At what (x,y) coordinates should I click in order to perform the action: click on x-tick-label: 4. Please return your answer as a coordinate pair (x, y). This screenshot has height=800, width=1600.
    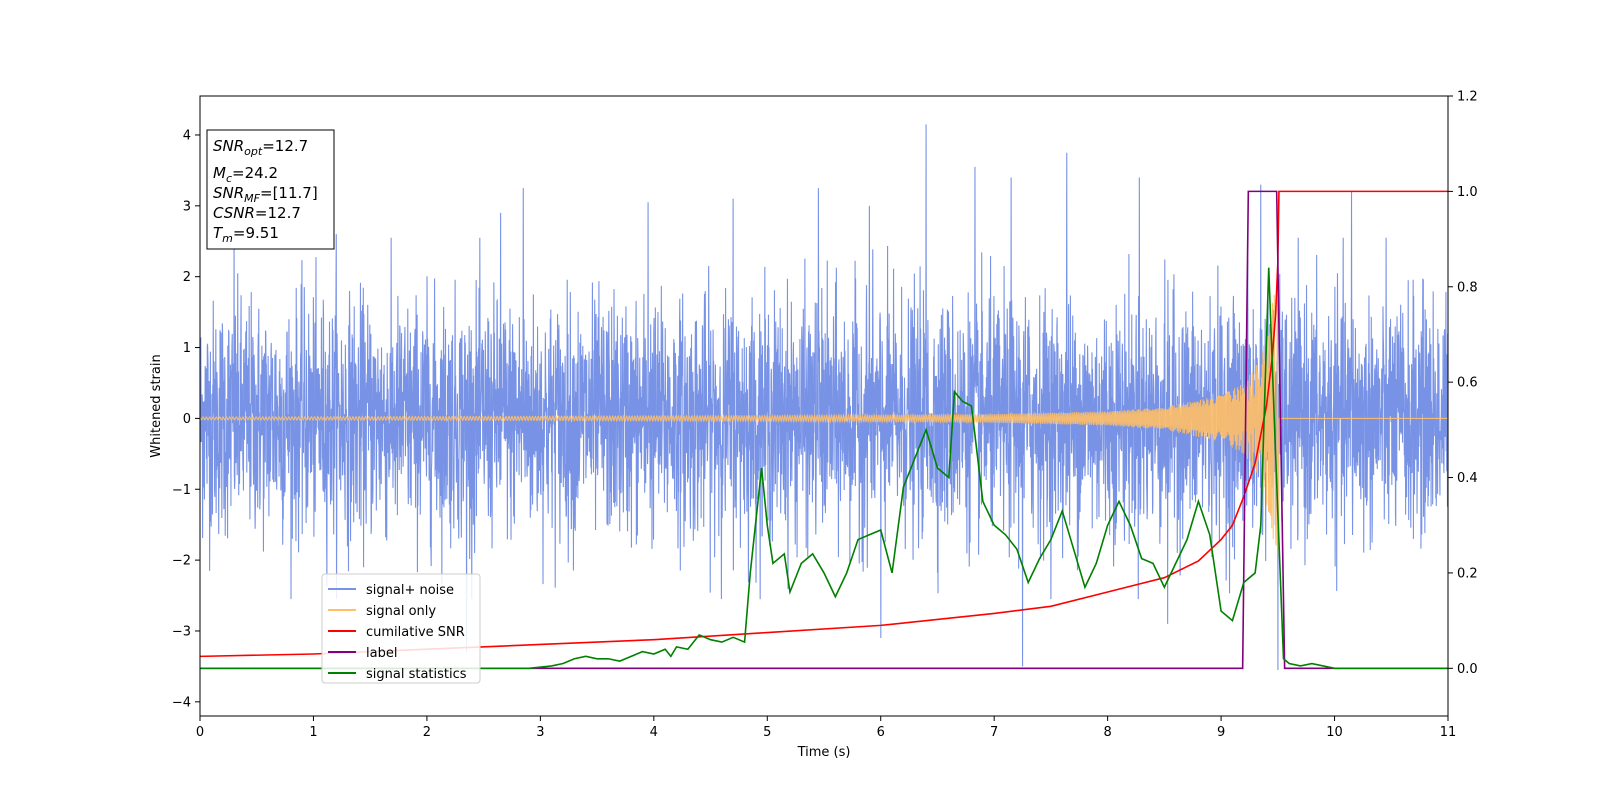
    Looking at the image, I should click on (654, 732).